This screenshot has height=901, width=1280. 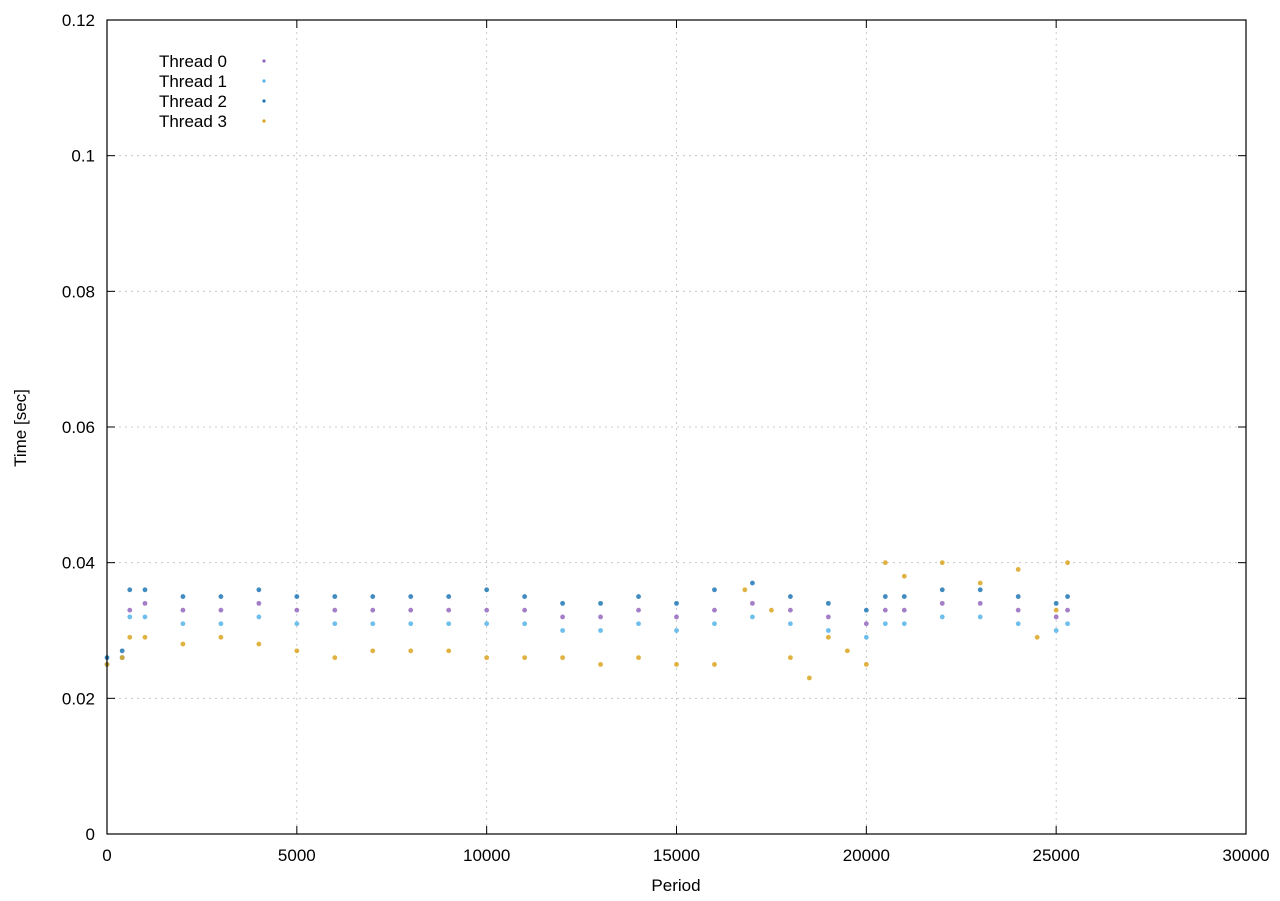 What do you see at coordinates (83, 156) in the screenshot?
I see `y-tick-label: 0.1` at bounding box center [83, 156].